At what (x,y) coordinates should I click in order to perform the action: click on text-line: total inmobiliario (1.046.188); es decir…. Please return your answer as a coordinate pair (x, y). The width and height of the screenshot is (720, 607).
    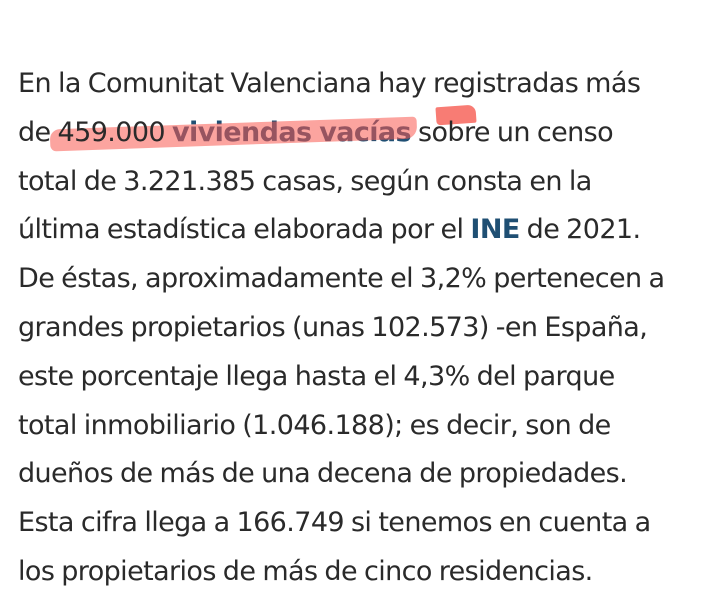
    Looking at the image, I should click on (314, 425).